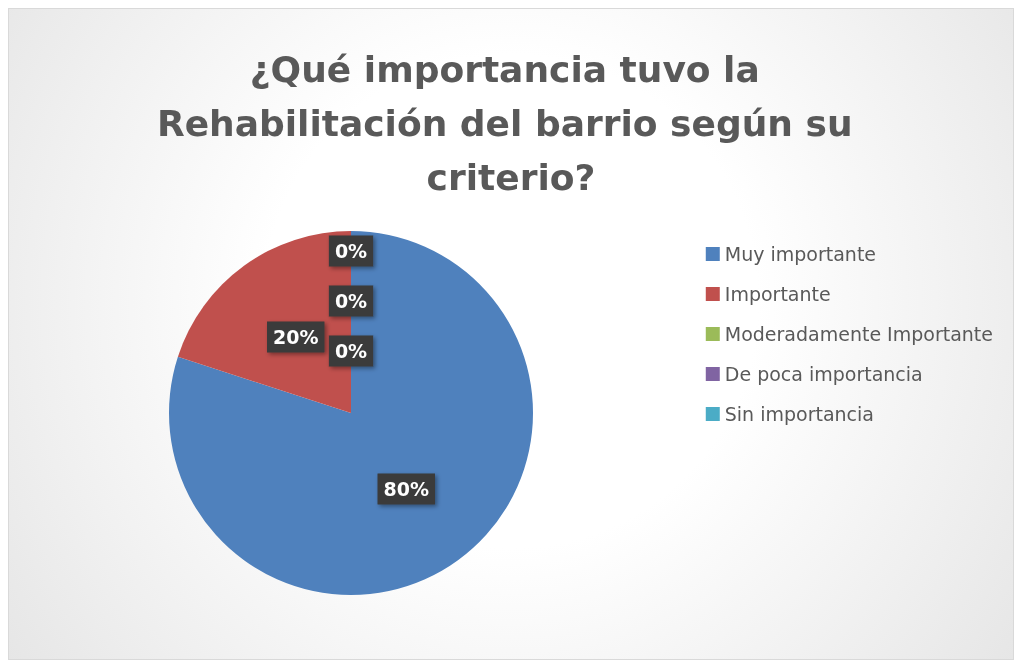 The width and height of the screenshot is (1020, 666). I want to click on legend-label: Muy importante, so click(800, 254).